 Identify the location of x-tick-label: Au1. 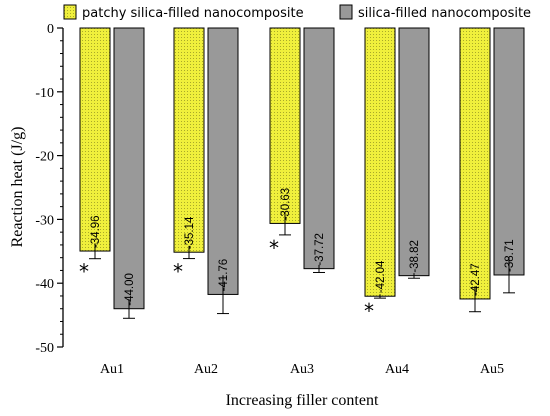
(112, 369).